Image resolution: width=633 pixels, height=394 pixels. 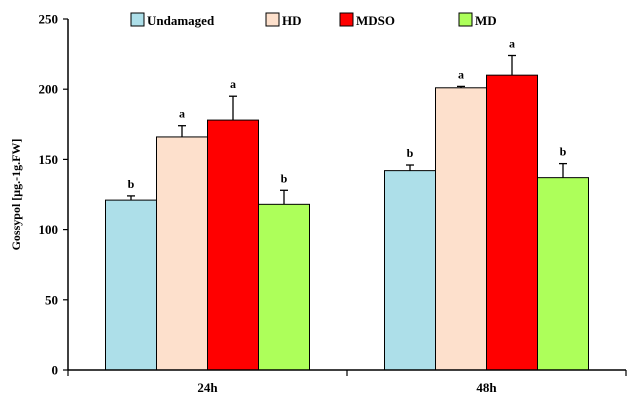 I want to click on y-tick-label: 250, so click(x=49, y=19).